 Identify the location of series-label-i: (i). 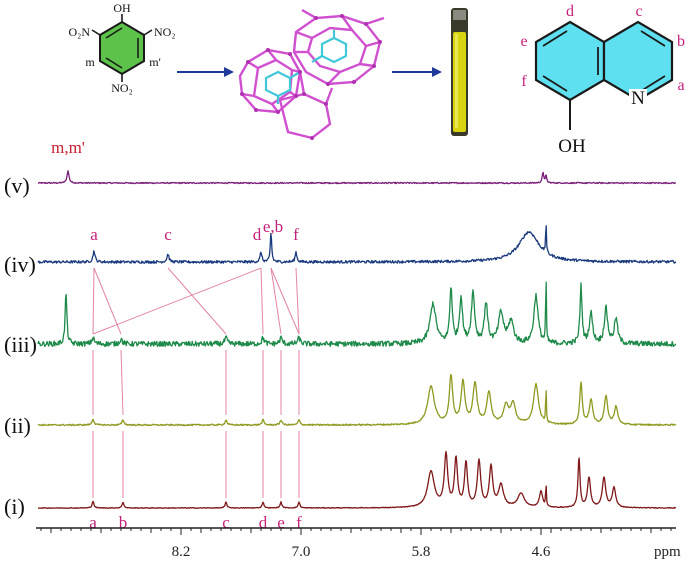
(14, 506).